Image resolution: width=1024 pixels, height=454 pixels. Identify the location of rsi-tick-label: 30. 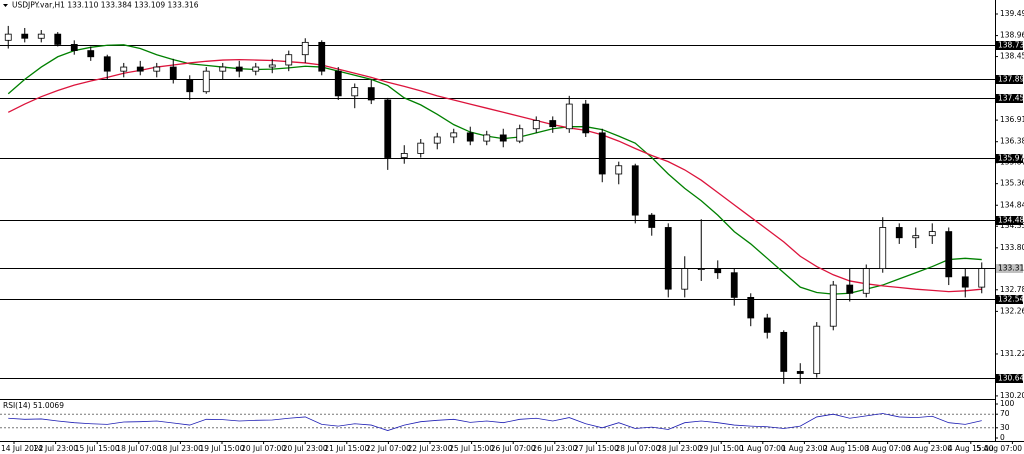
(1005, 427).